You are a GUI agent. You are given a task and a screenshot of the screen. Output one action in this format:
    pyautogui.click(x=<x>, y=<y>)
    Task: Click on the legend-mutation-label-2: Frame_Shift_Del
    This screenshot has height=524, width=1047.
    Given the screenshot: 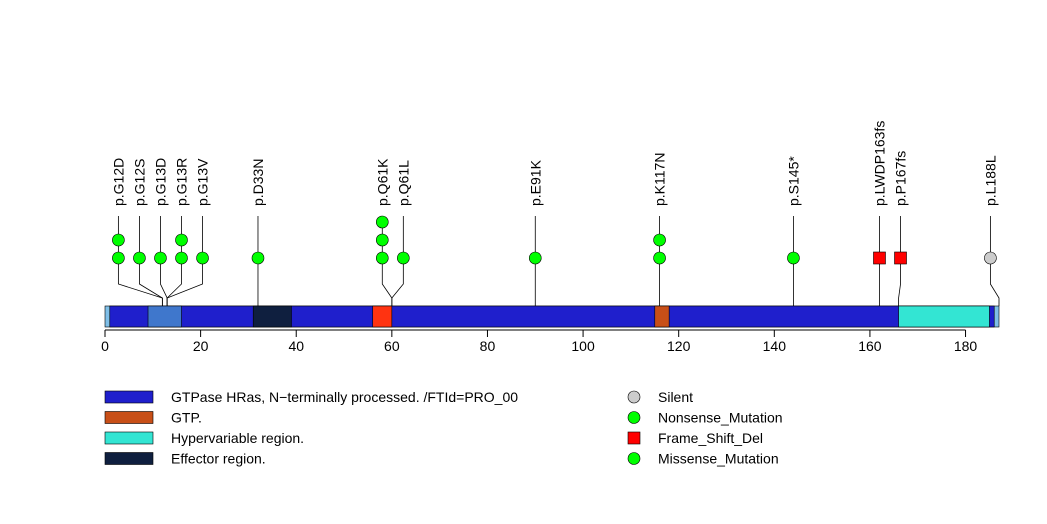 What is the action you would take?
    pyautogui.click(x=710, y=438)
    